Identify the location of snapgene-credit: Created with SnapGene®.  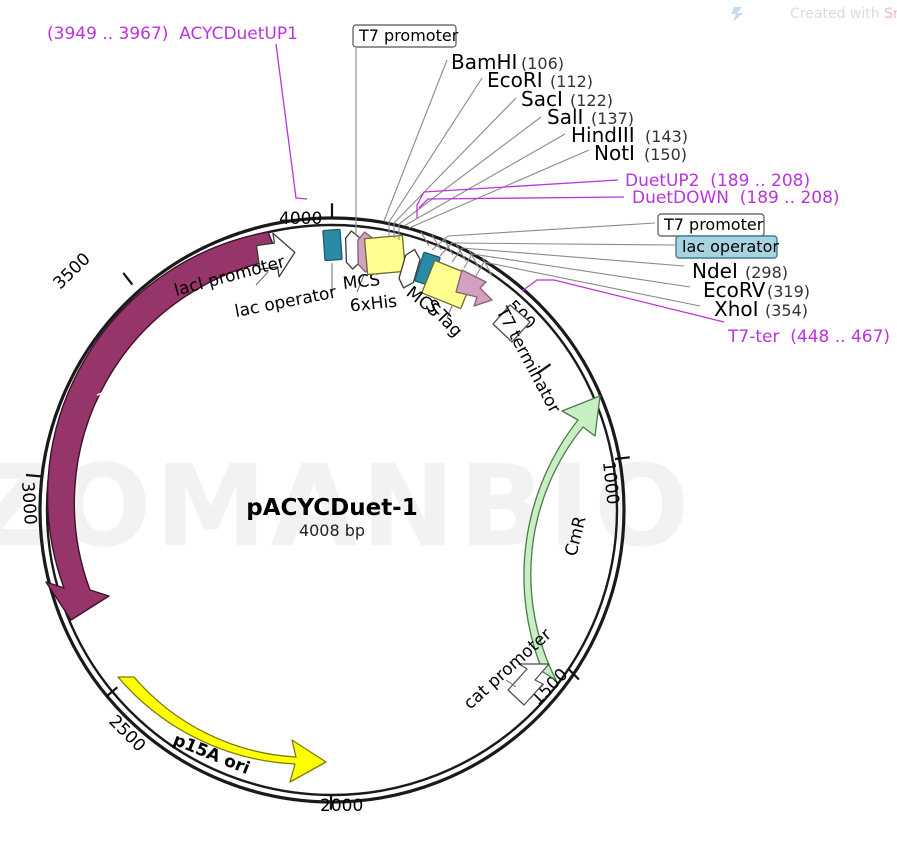
(814, 12).